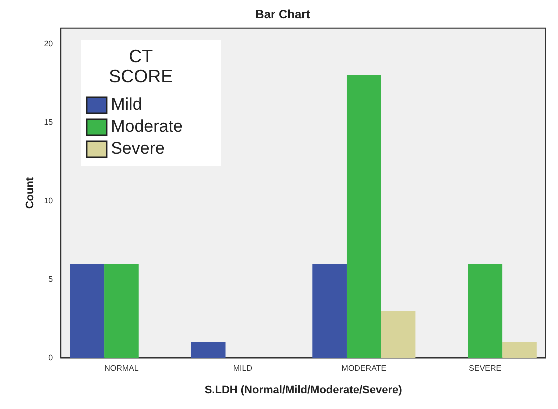 Image resolution: width=558 pixels, height=409 pixels. What do you see at coordinates (138, 148) in the screenshot?
I see `legend-label: Severe` at bounding box center [138, 148].